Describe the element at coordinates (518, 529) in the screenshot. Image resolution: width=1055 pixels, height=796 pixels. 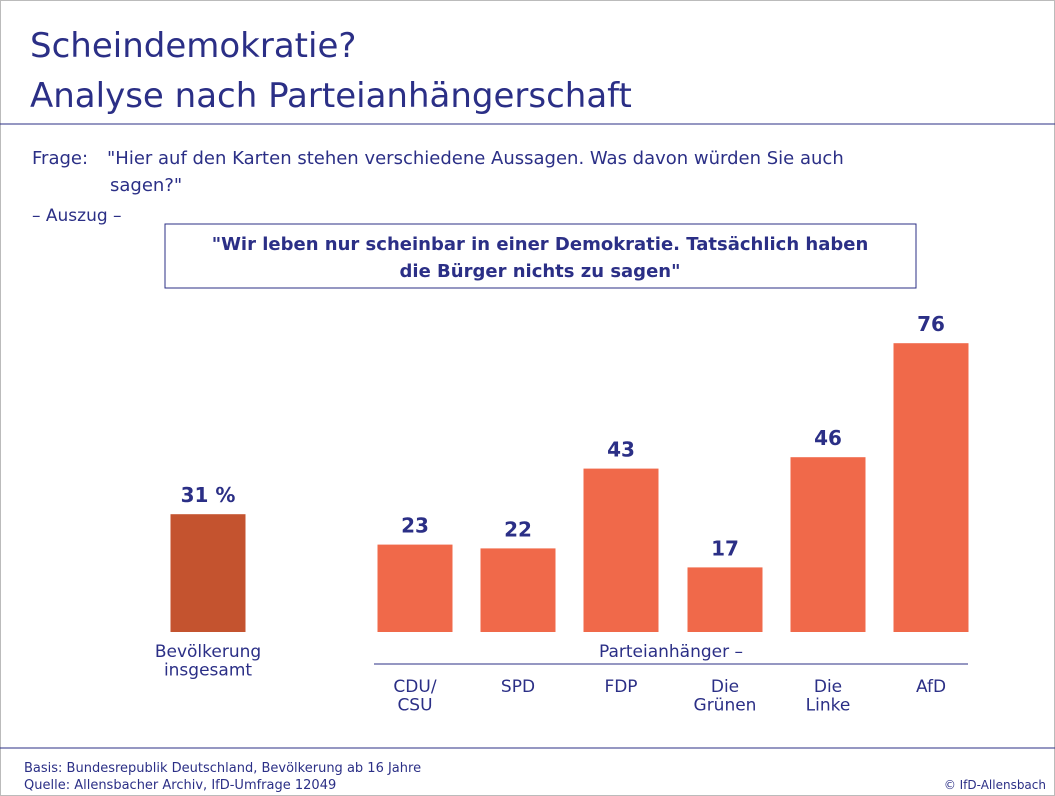
I see `value-label: 22` at that location.